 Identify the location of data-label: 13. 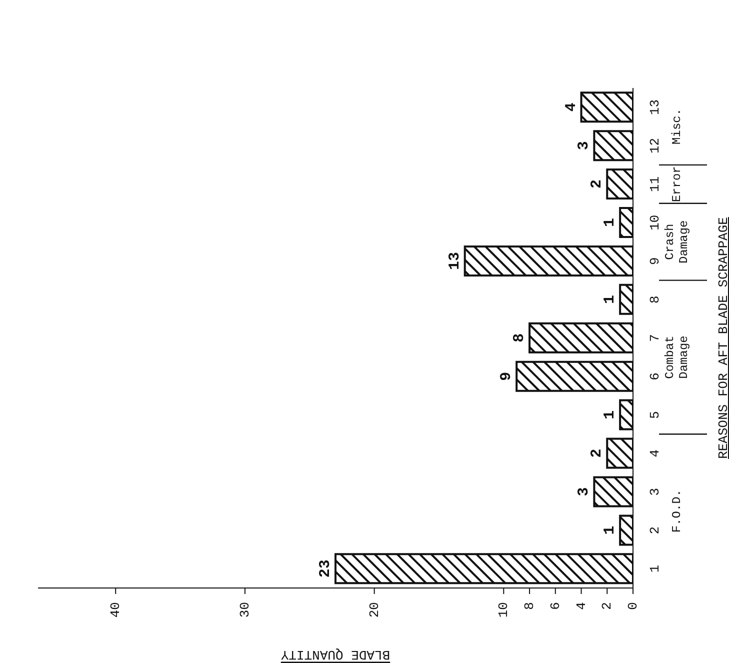
(455, 261).